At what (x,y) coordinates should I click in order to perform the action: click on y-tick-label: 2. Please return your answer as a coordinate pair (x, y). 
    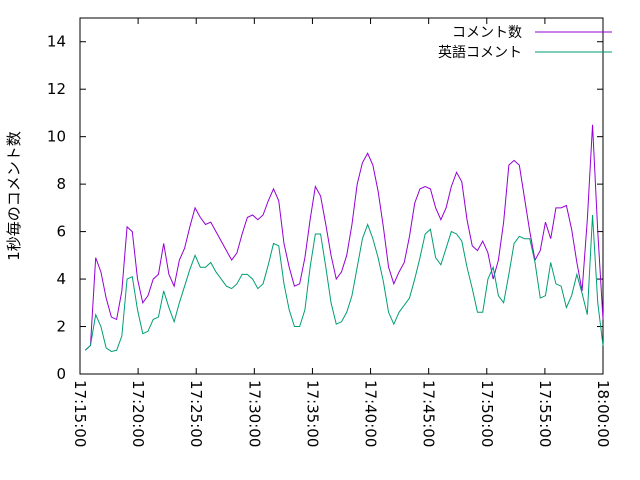
    Looking at the image, I should click on (61, 327).